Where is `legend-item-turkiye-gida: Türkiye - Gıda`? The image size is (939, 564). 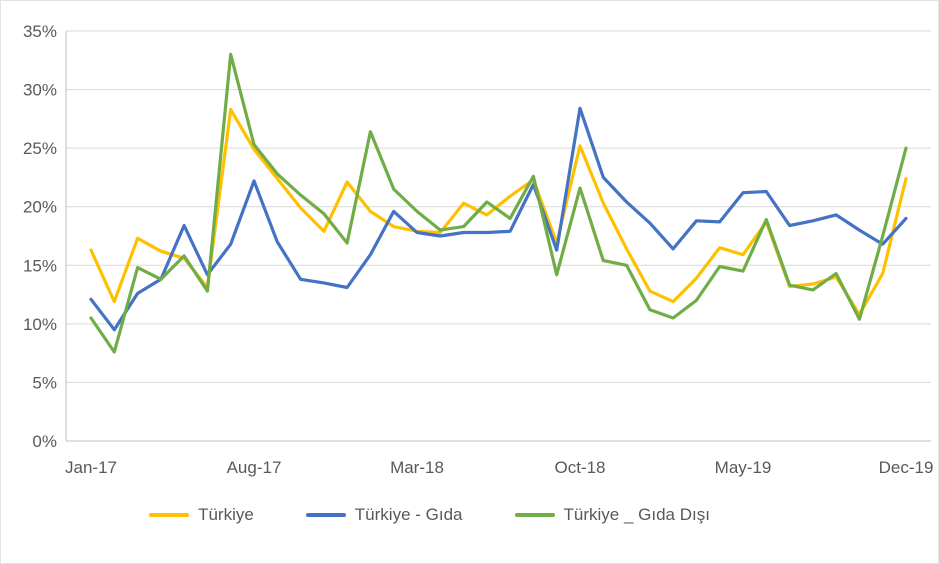
legend-item-turkiye-gida: Türkiye - Gıda is located at coordinates (384, 515).